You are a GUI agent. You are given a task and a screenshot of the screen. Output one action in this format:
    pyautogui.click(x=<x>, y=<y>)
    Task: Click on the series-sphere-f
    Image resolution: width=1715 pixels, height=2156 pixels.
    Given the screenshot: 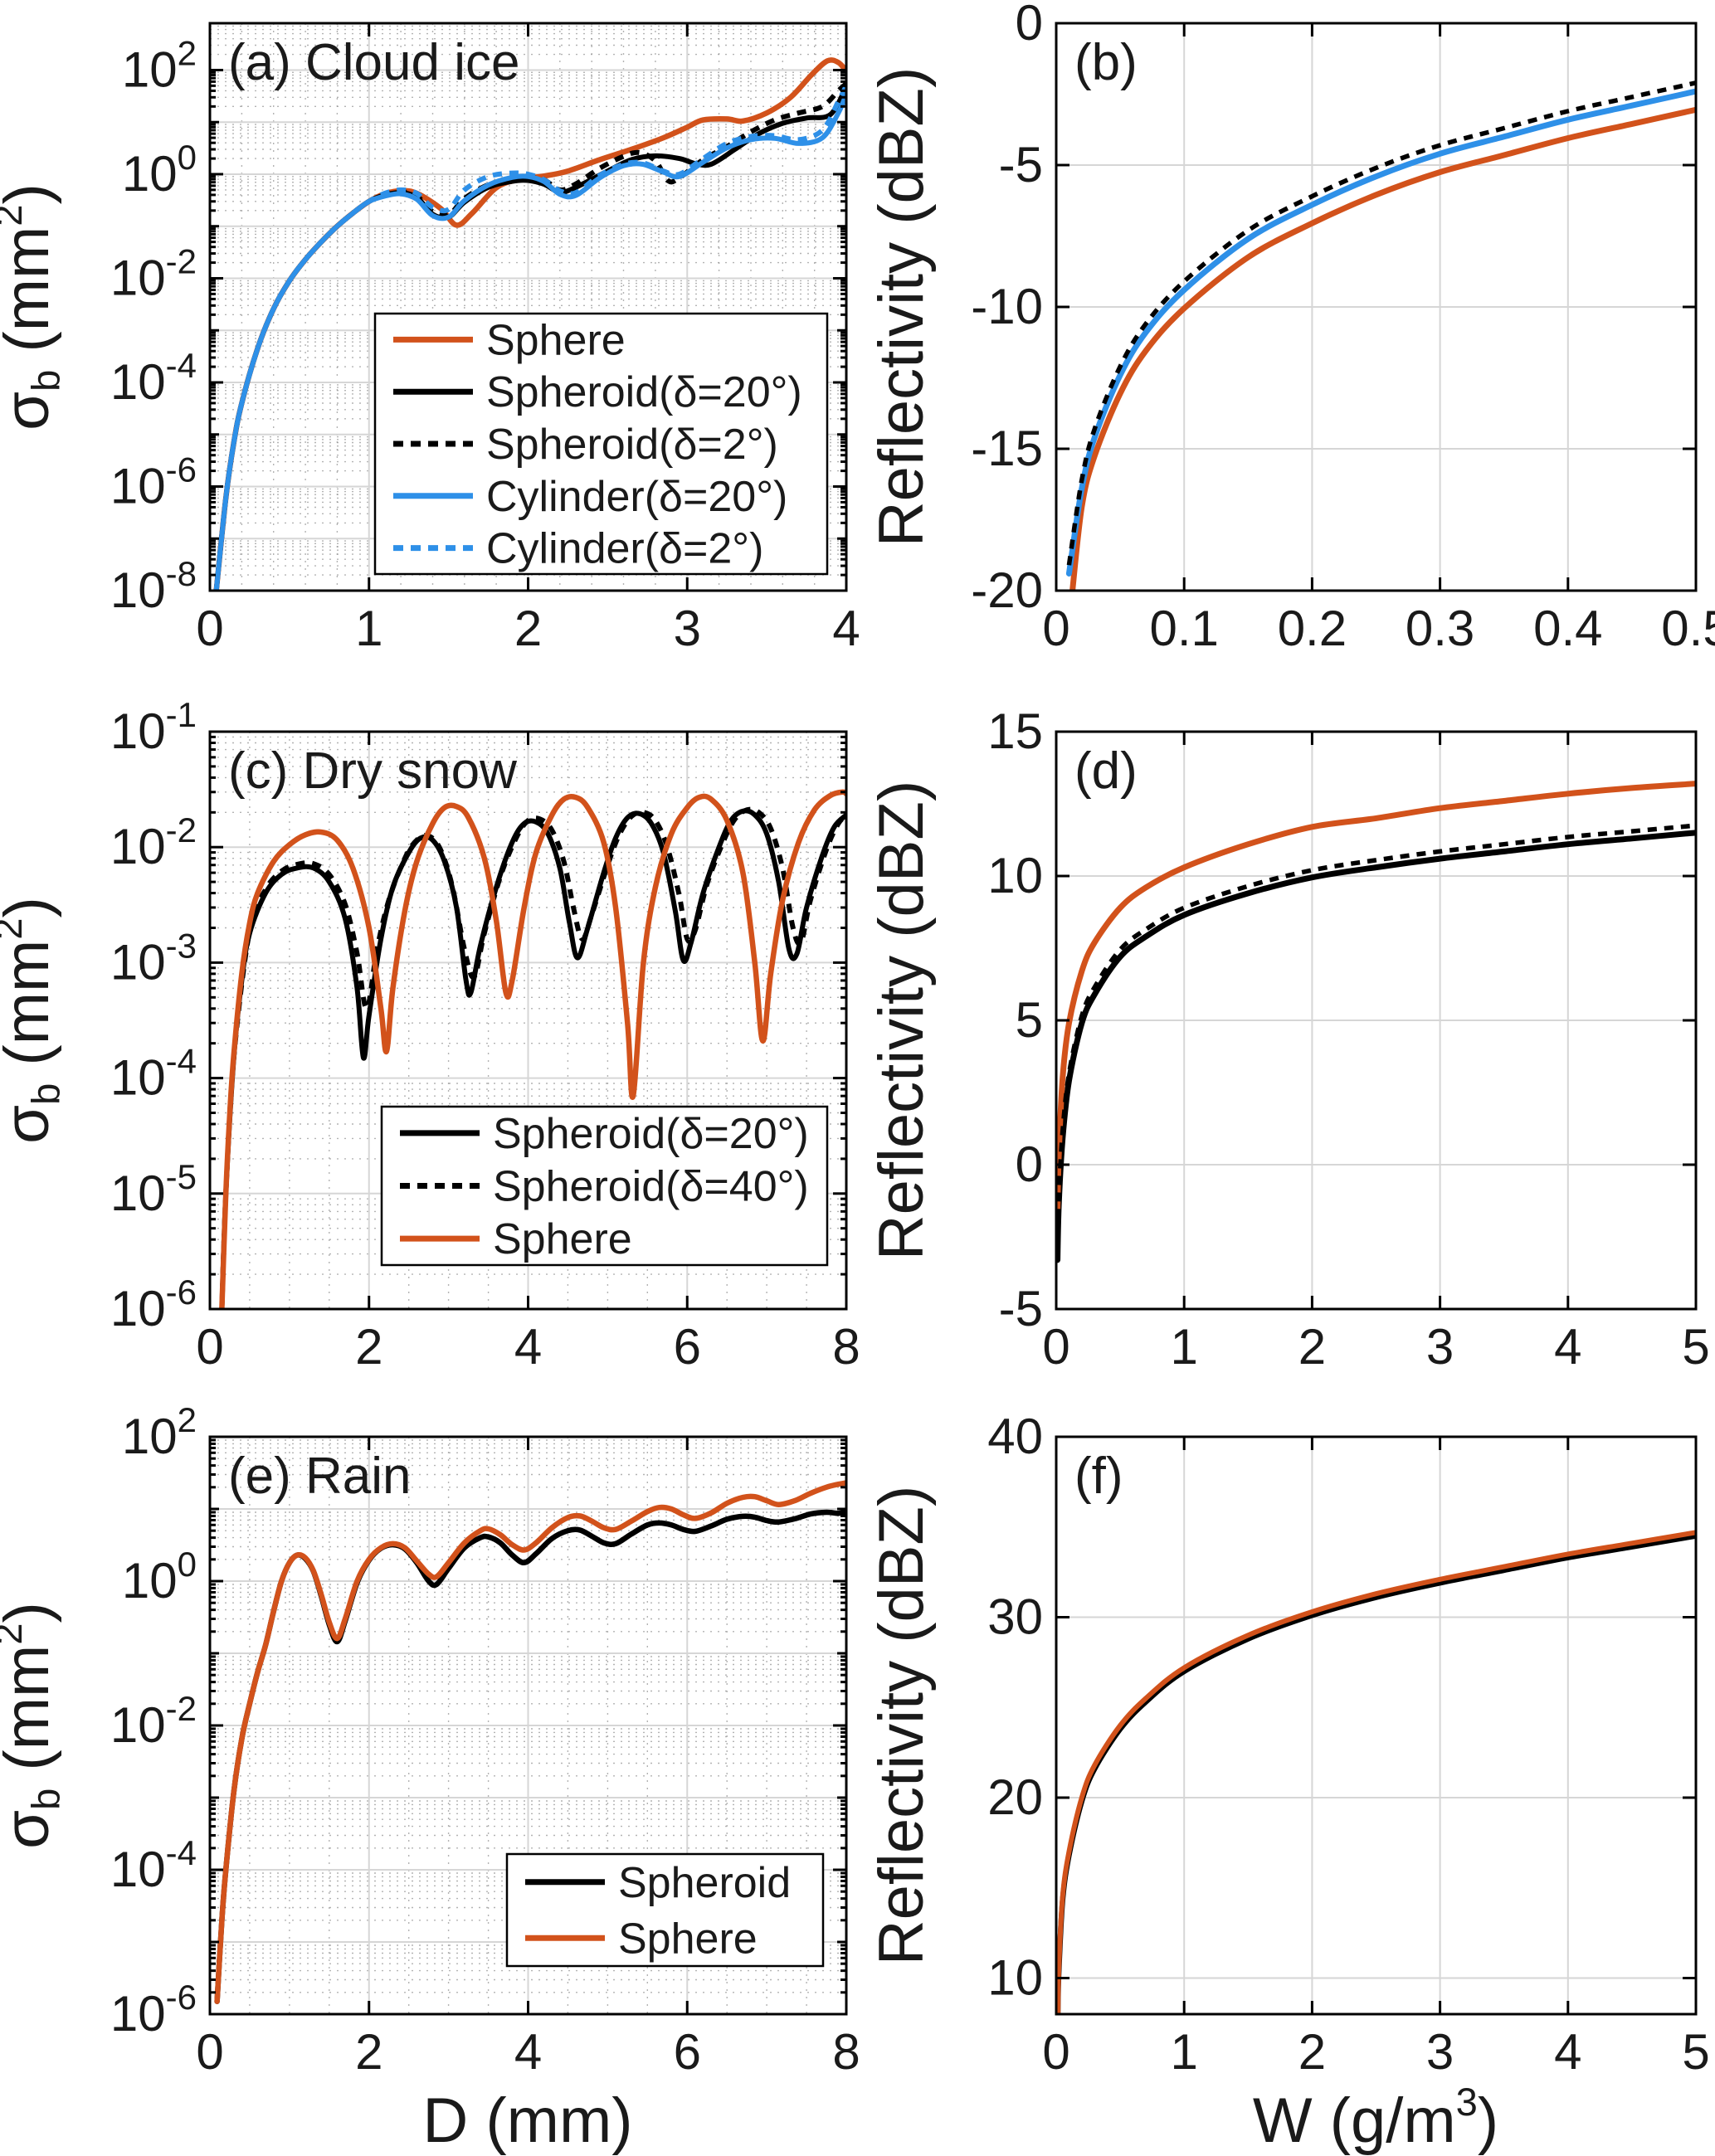 What is the action you would take?
    pyautogui.click(x=1376, y=1772)
    